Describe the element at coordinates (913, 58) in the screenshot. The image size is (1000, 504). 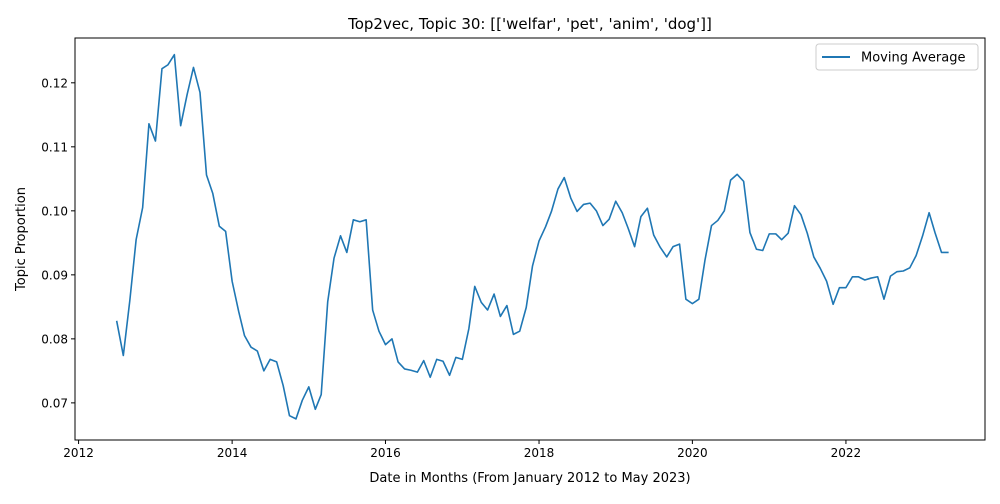
I see `legend-label: Moving Average` at that location.